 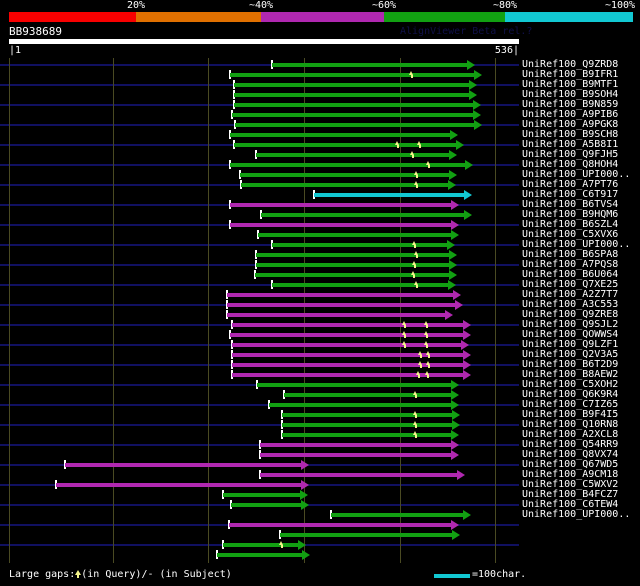 What do you see at coordinates (570, 124) in the screenshot?
I see `hit-label: UniRef100_A9PGK8` at bounding box center [570, 124].